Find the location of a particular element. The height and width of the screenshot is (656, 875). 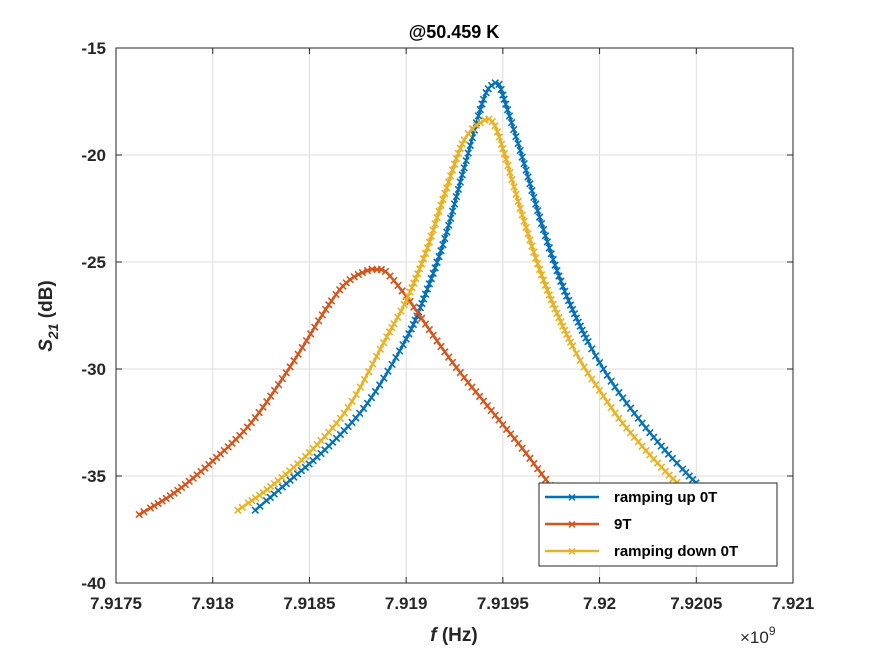

legend-label-ramping-down: ramping down 0T is located at coordinates (676, 551).